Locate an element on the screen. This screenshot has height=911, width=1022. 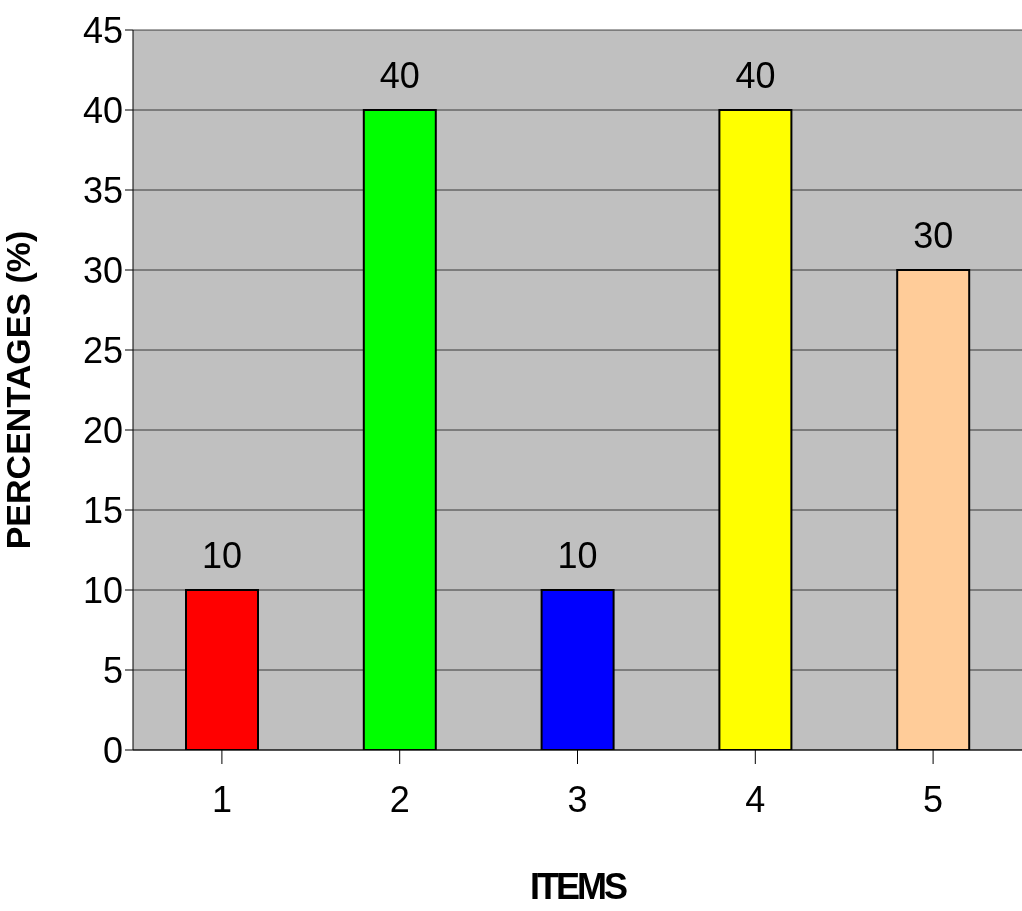
x-tick-label: 1 is located at coordinates (221, 799).